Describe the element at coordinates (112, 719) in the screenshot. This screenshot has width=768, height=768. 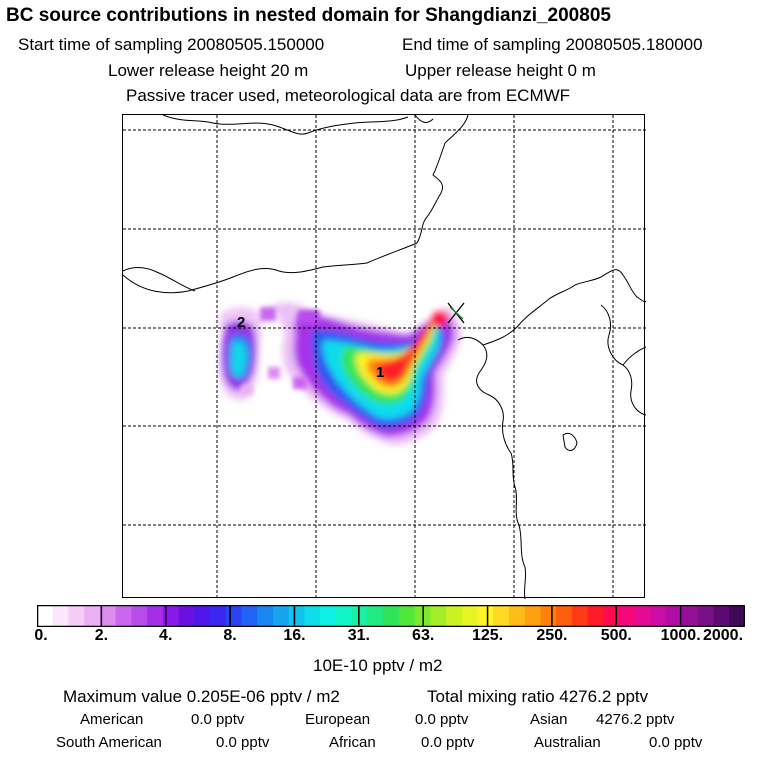
I see `american-label: American` at that location.